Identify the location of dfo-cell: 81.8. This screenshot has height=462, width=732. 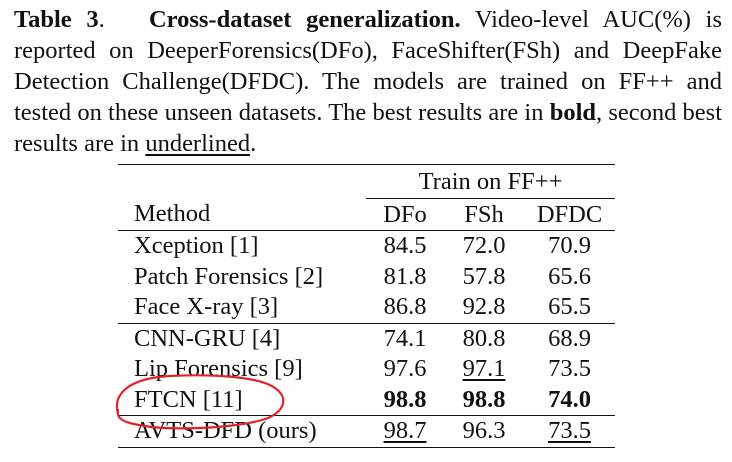
(405, 276).